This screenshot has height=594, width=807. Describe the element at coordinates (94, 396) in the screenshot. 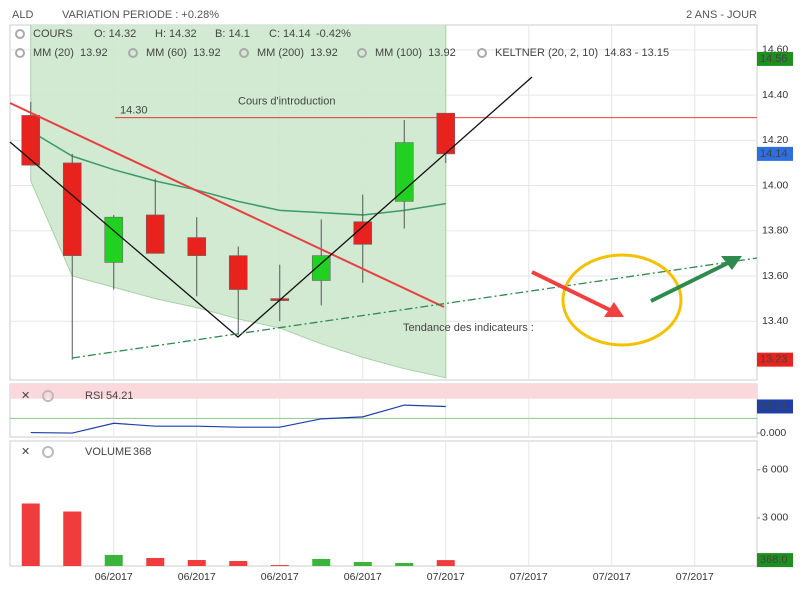

I see `rsi-title: RSI` at that location.